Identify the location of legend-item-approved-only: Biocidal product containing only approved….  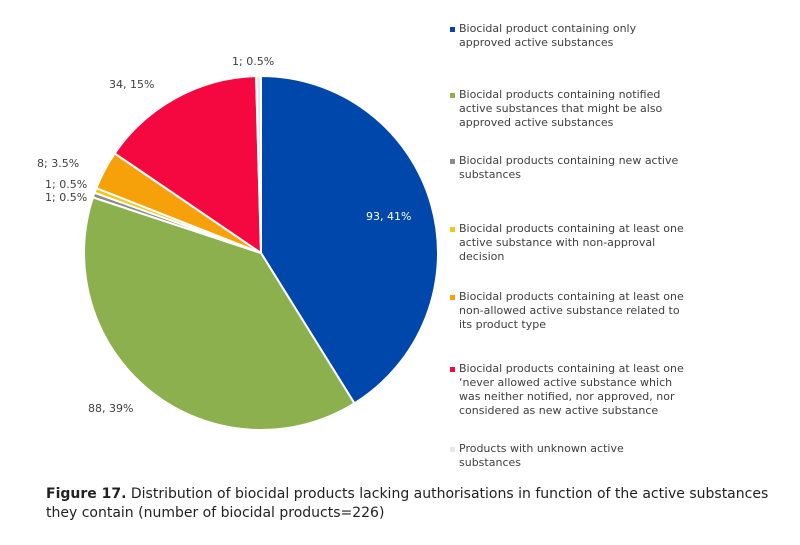
(620, 36).